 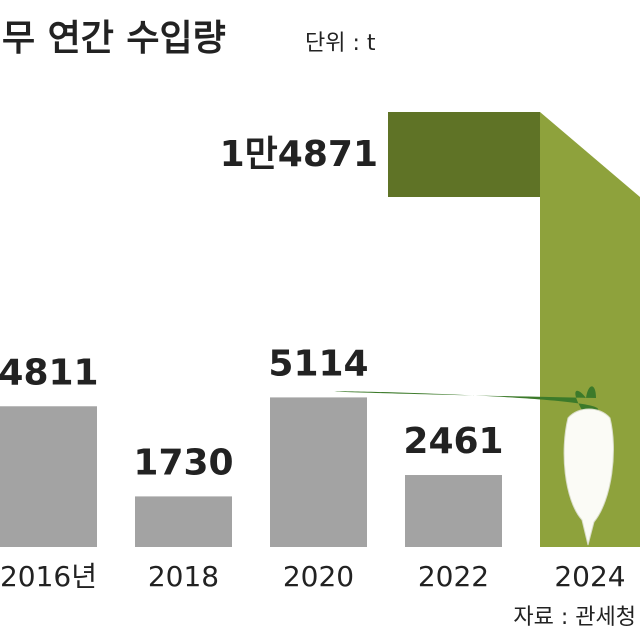 What do you see at coordinates (49, 372) in the screenshot?
I see `value-label: 4811` at bounding box center [49, 372].